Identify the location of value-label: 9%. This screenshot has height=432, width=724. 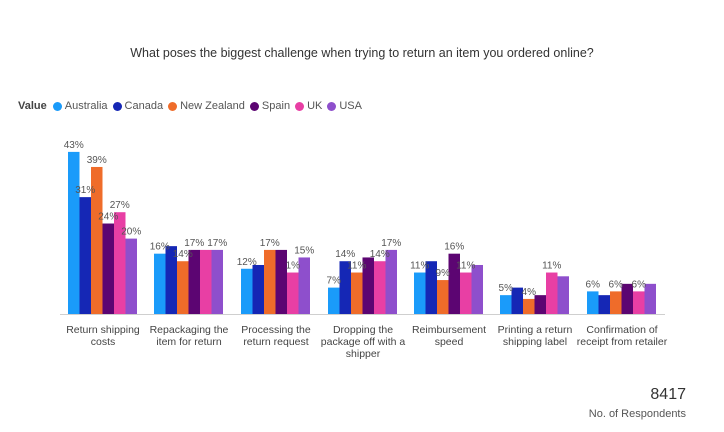
(443, 273).